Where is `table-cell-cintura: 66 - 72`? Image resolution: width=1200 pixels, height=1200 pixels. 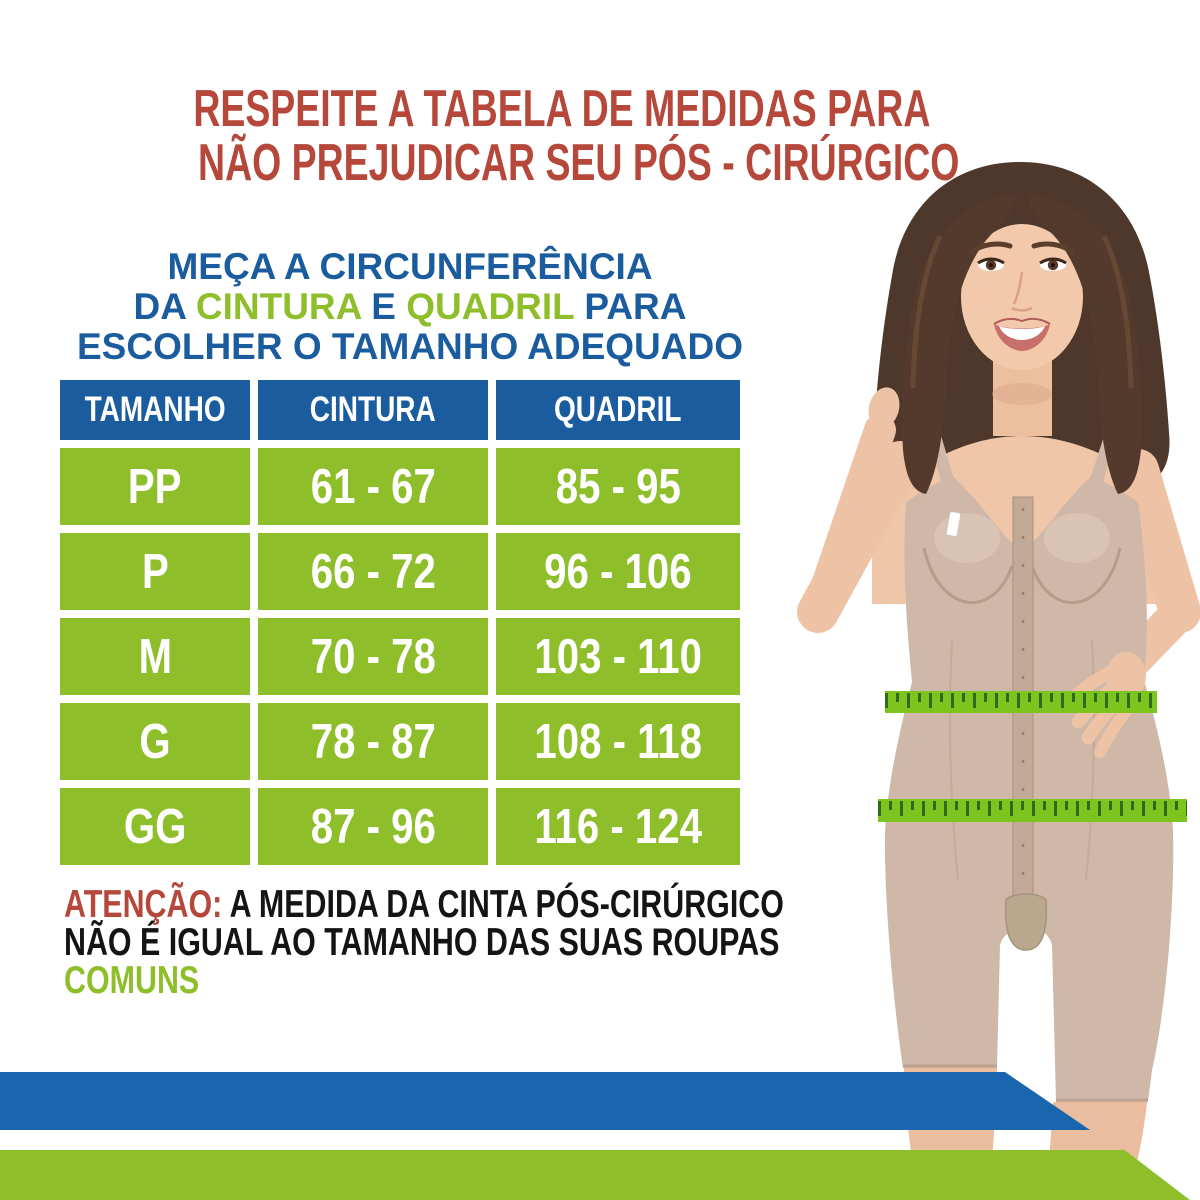 table-cell-cintura: 66 - 72 is located at coordinates (373, 571).